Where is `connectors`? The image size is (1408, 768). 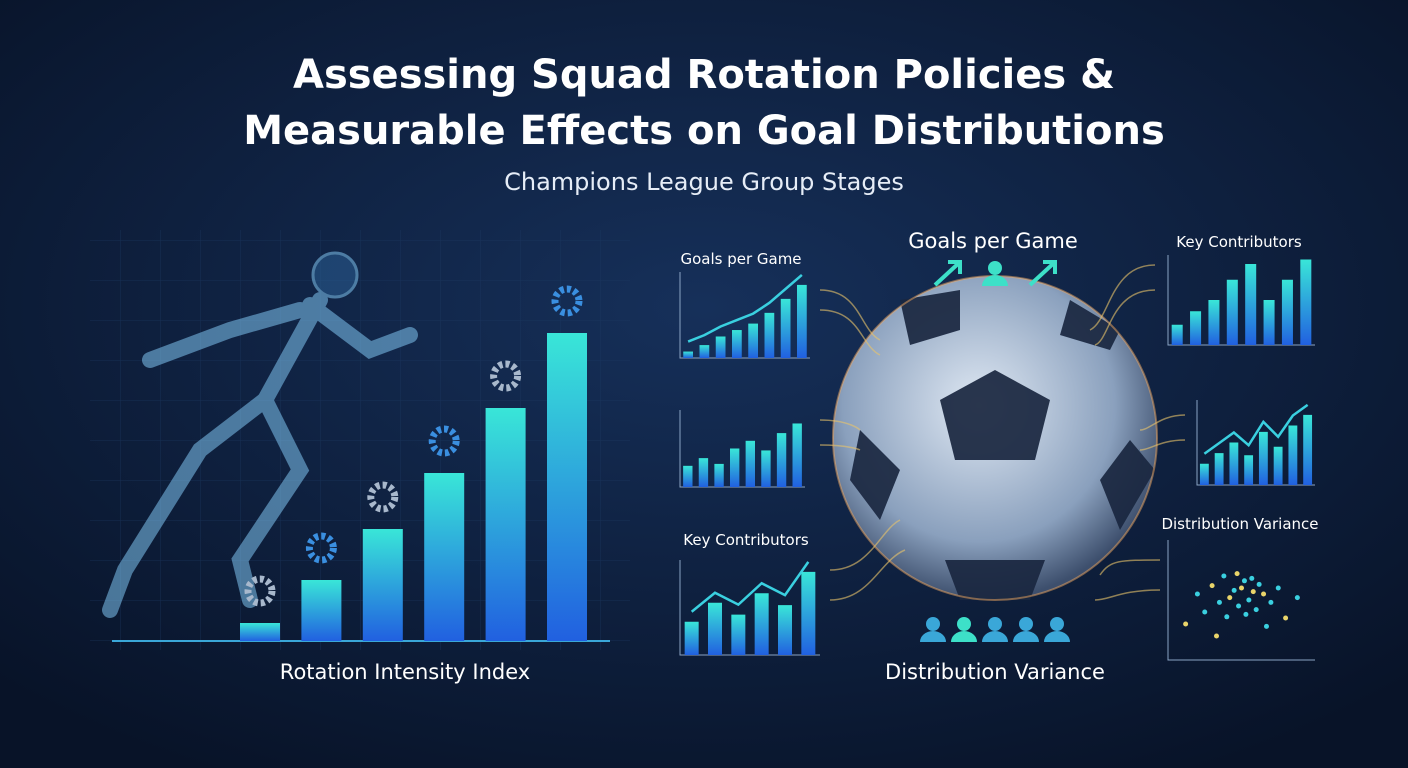 connectors is located at coordinates (1002, 432).